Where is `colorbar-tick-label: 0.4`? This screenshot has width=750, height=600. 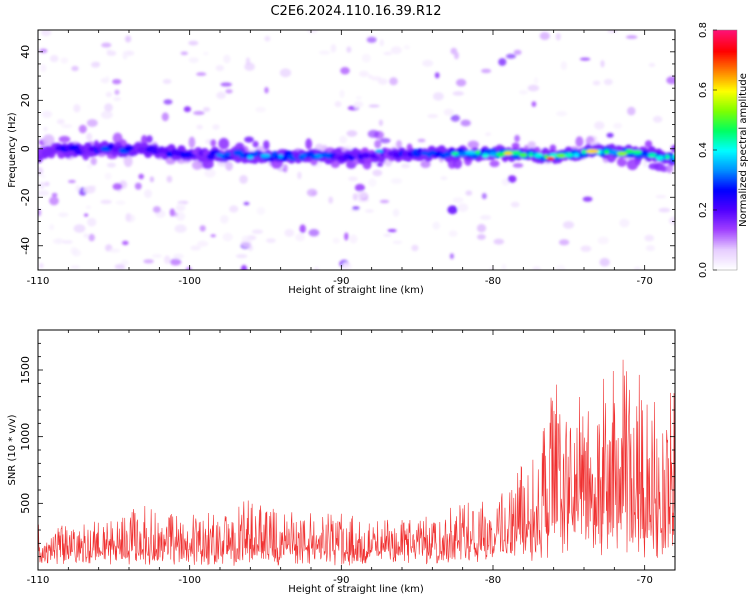
colorbar-tick-label: 0.4 is located at coordinates (703, 150).